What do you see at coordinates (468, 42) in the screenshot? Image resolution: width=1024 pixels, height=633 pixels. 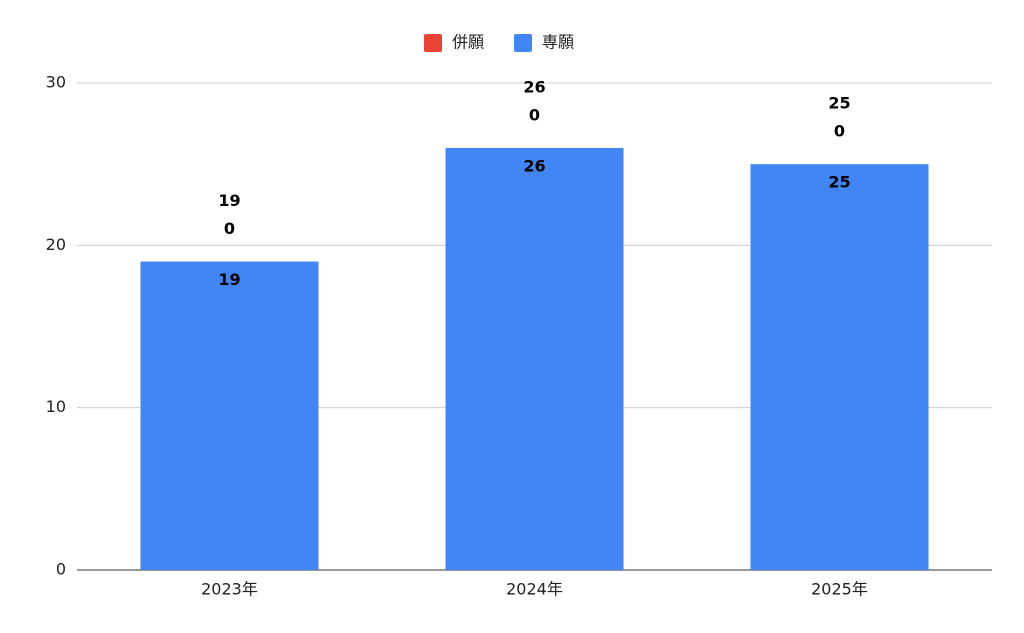 I see `legend-label: 併願` at bounding box center [468, 42].